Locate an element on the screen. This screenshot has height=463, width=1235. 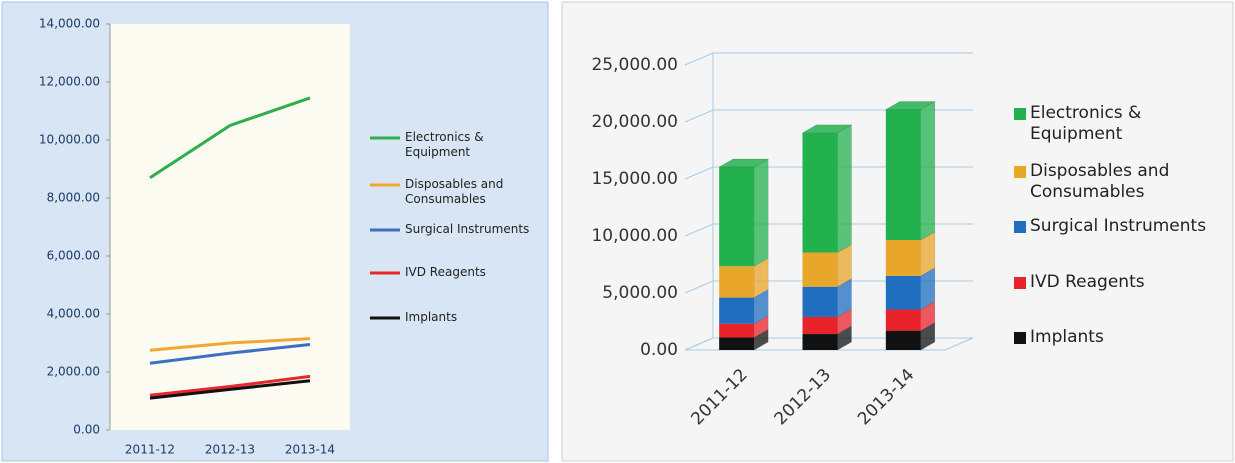
y-tick-label: 4,000.00 is located at coordinates (73, 314).